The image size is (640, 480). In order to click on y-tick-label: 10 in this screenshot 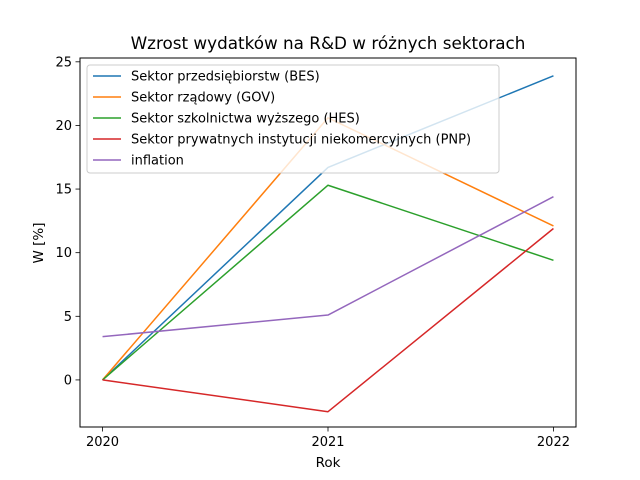, I will do `click(63, 253)`.